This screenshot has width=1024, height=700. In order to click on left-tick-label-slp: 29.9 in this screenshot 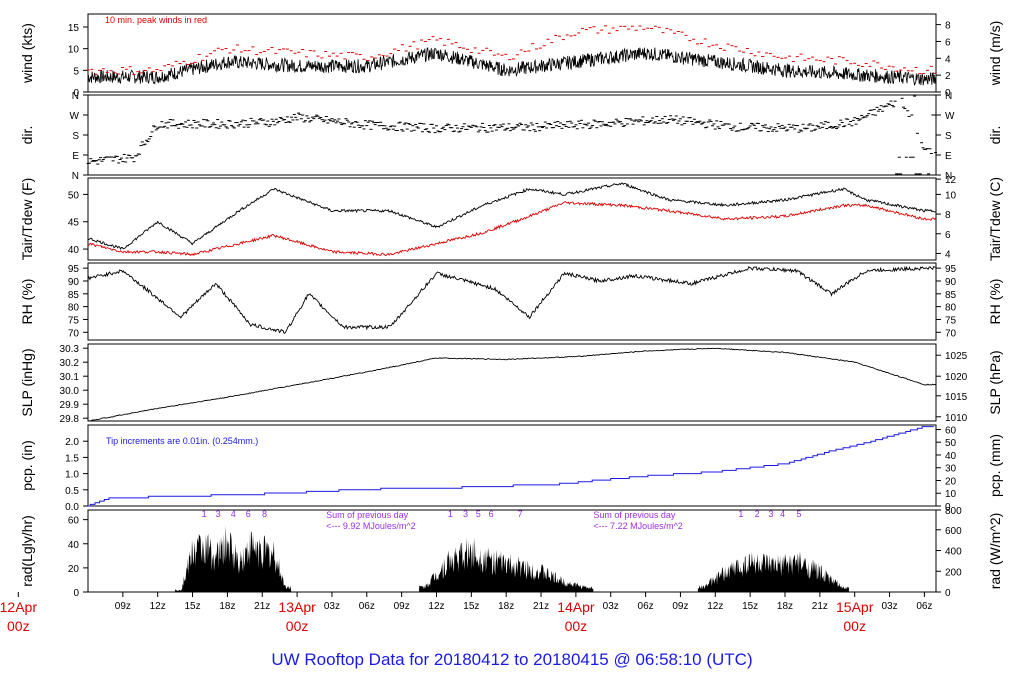, I will do `click(70, 405)`.